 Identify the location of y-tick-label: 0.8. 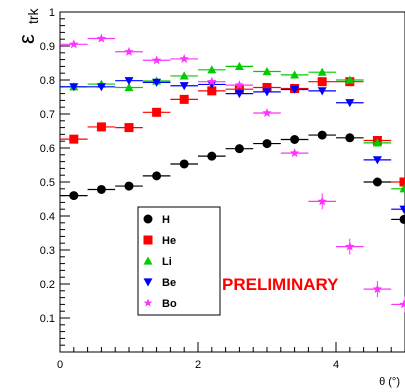
(47, 81).